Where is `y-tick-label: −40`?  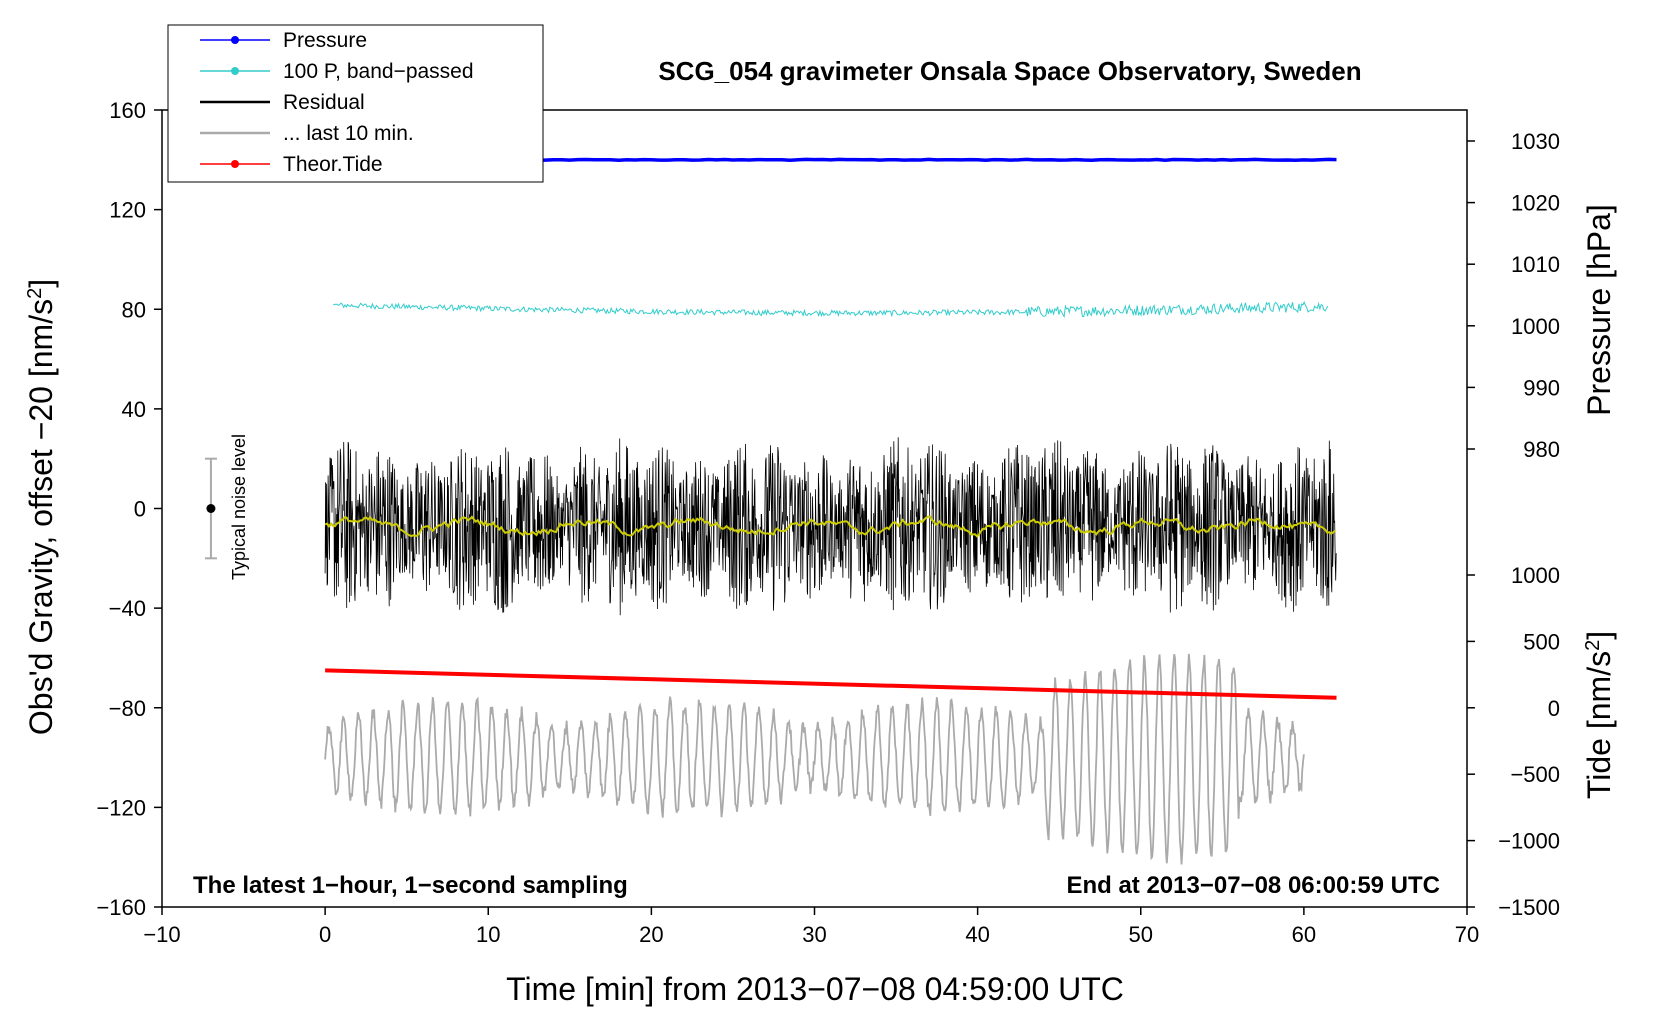
y-tick-label: −40 is located at coordinates (127, 608).